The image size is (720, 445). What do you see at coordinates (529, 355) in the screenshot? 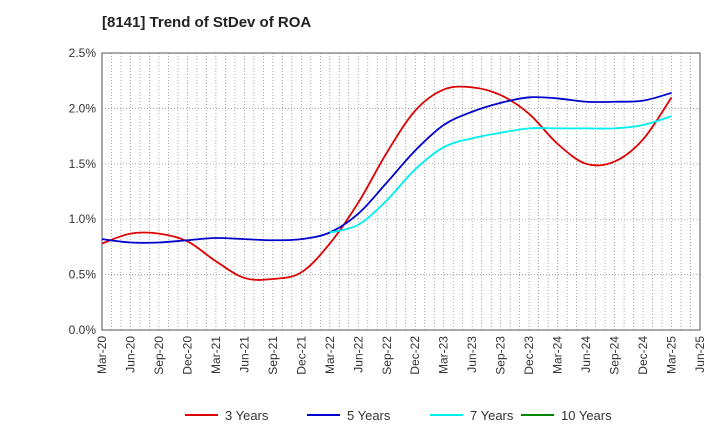
I see `x-tick-label: Dec-23` at bounding box center [529, 355].